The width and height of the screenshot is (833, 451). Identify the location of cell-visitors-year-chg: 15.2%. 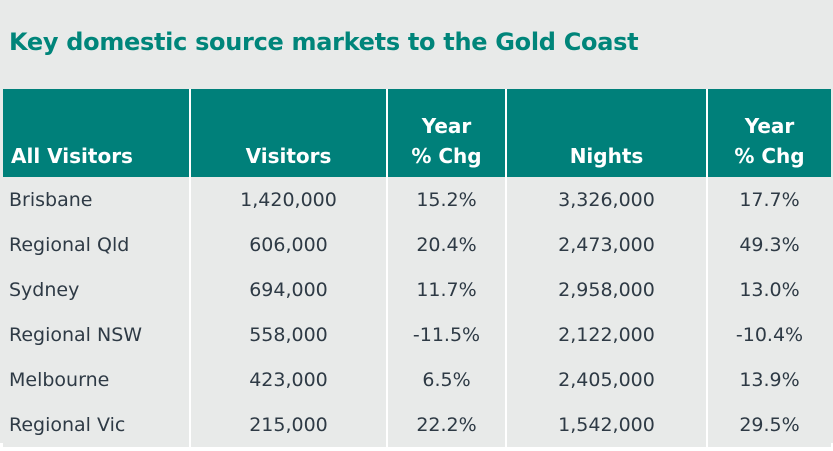
(446, 199).